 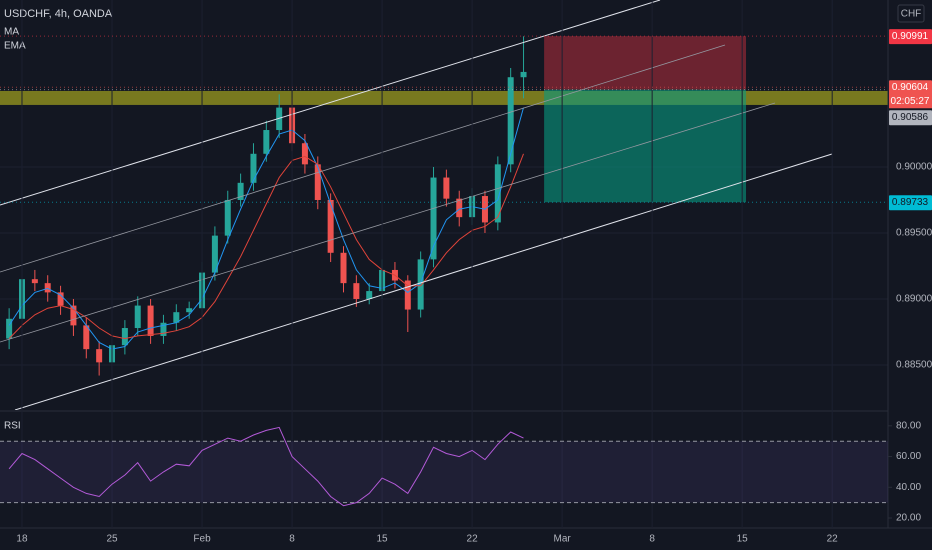 I want to click on price-label: 0.90991, so click(x=910, y=36).